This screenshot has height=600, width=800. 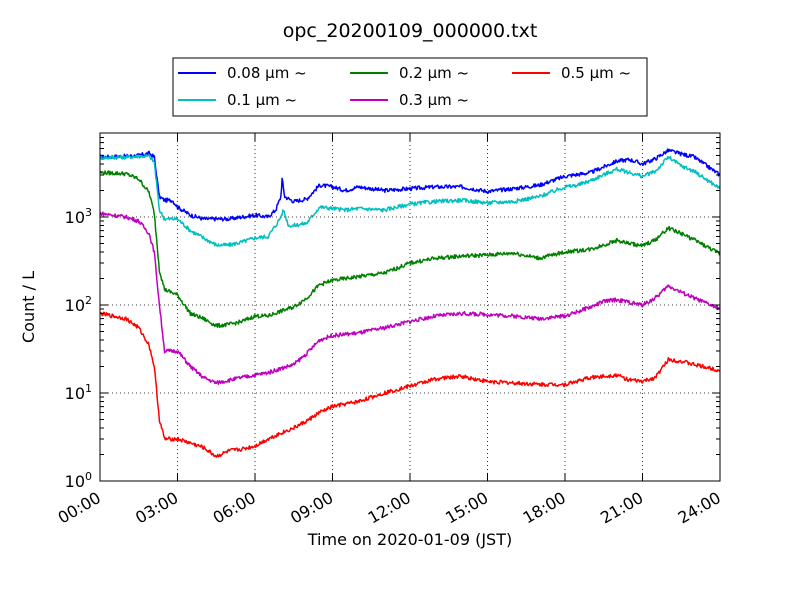 I want to click on legend-label: 0.2 μm ~, so click(x=434, y=73).